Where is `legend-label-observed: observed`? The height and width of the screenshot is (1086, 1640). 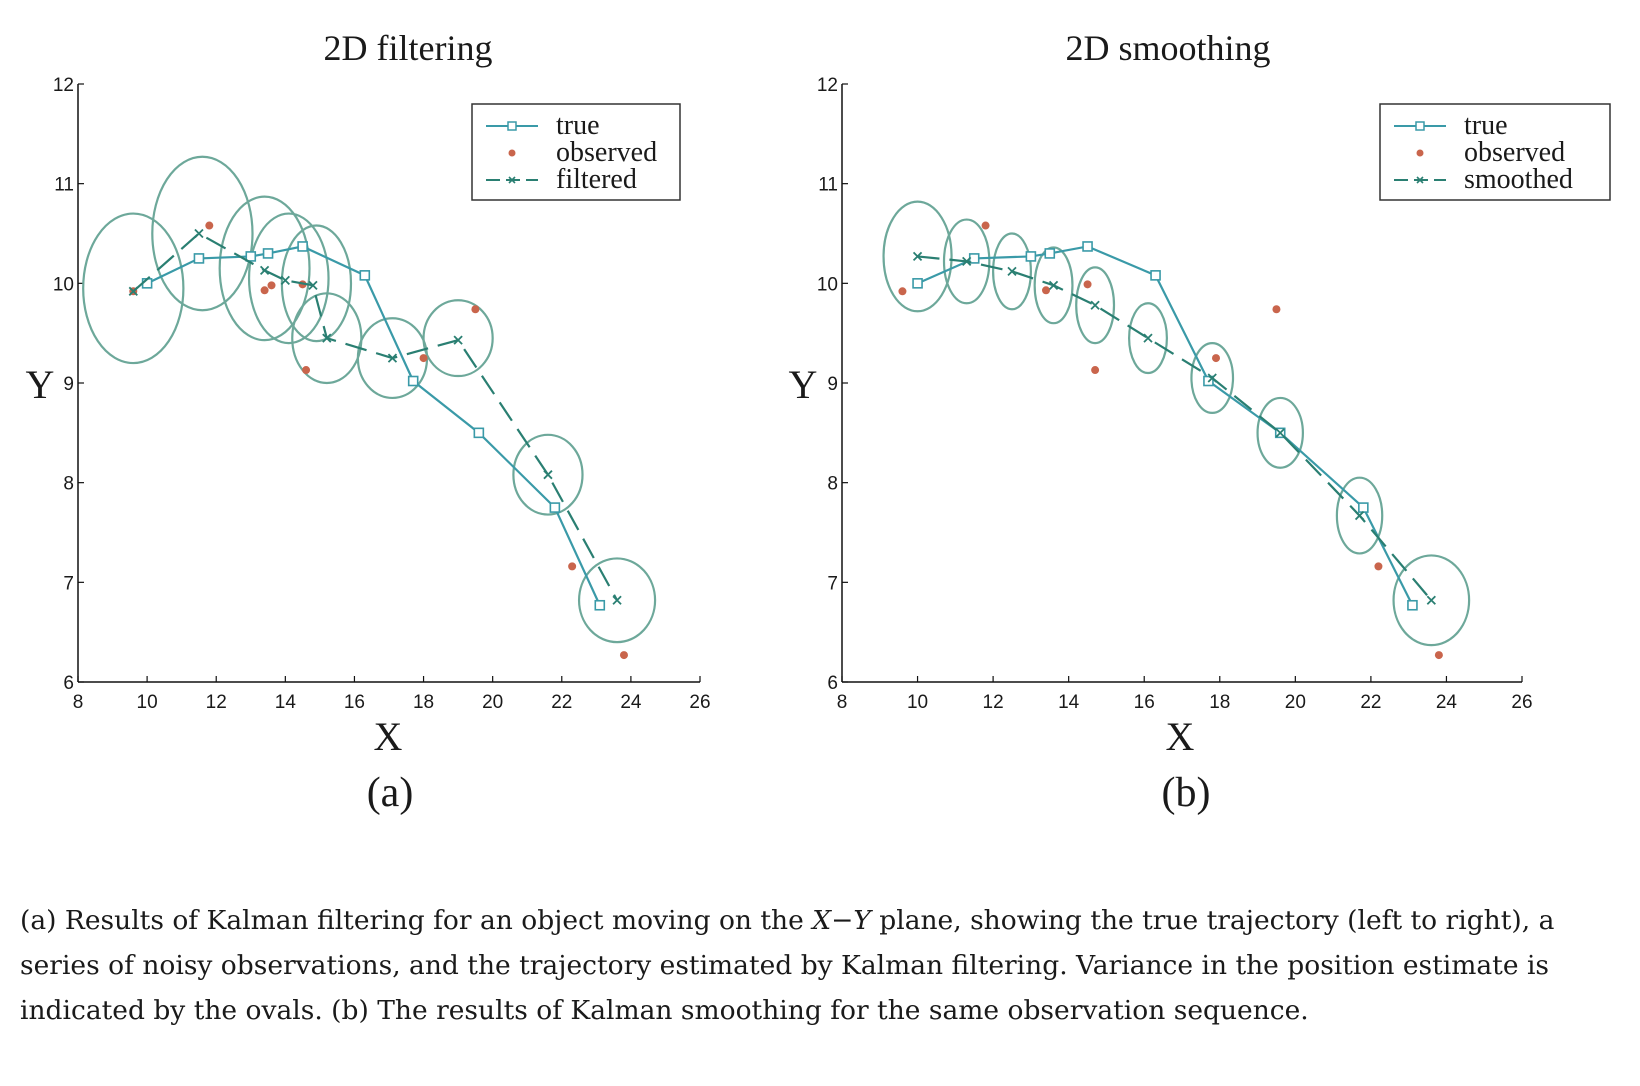 legend-label-observed: observed is located at coordinates (1514, 152).